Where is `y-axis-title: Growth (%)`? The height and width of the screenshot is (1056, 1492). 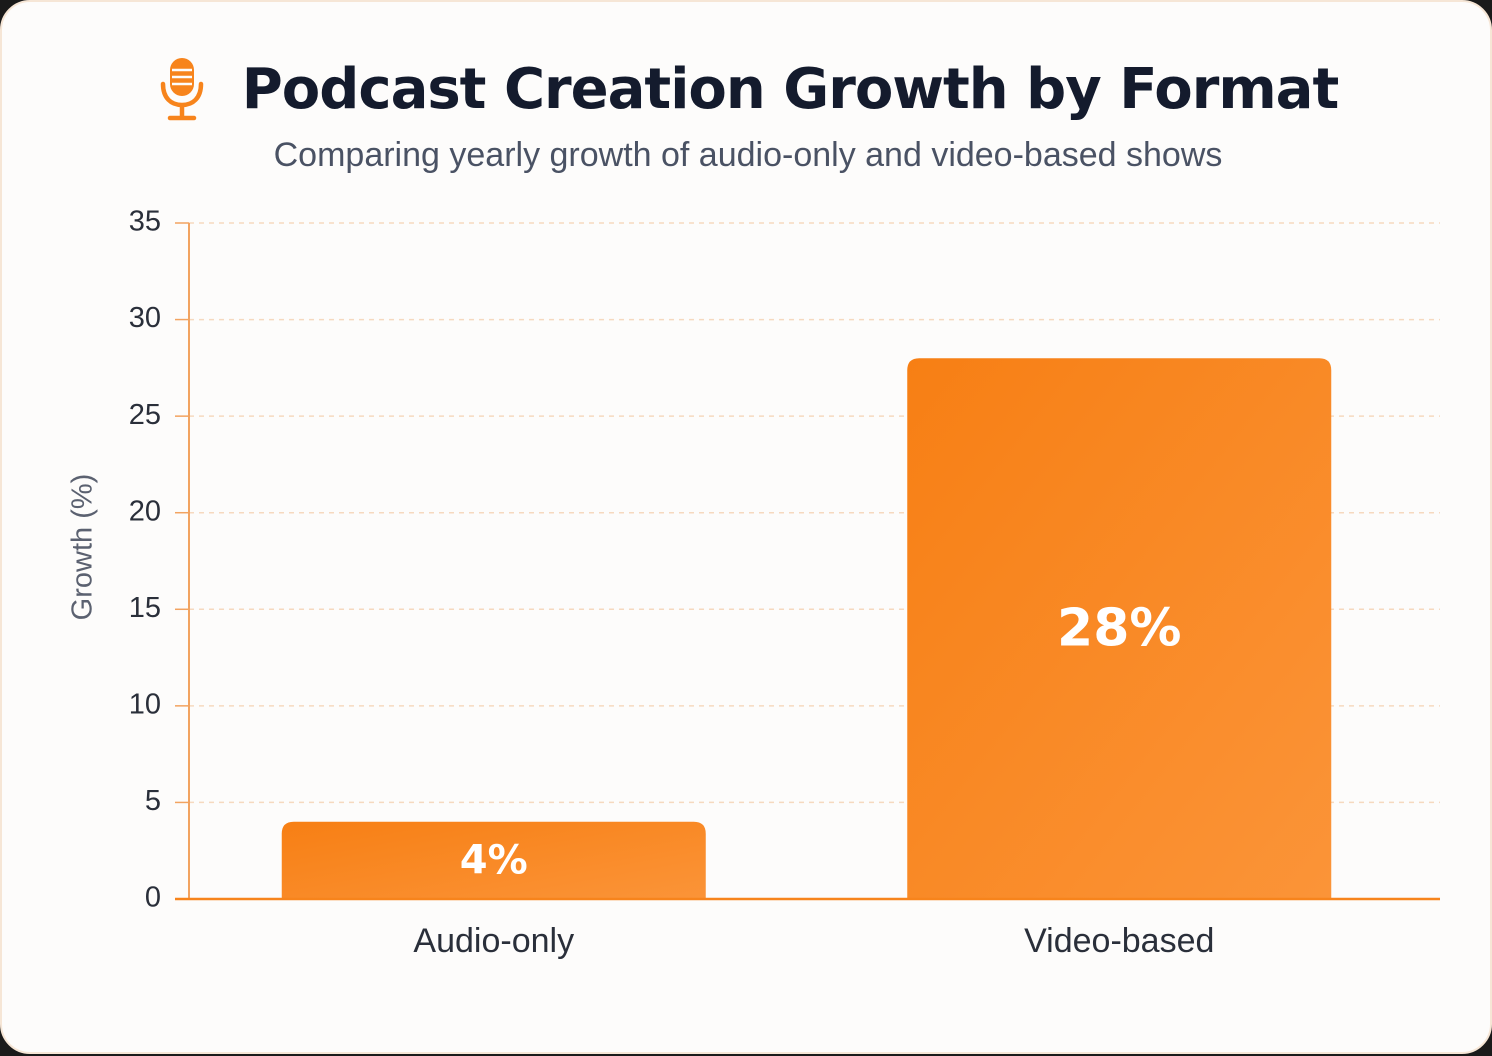 y-axis-title: Growth (%) is located at coordinates (83, 547).